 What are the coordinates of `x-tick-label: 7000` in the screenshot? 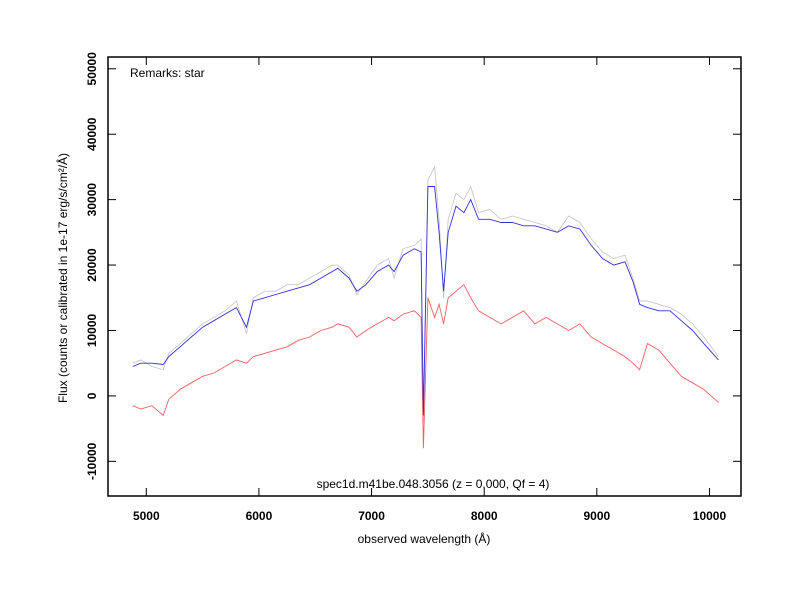 It's located at (371, 516).